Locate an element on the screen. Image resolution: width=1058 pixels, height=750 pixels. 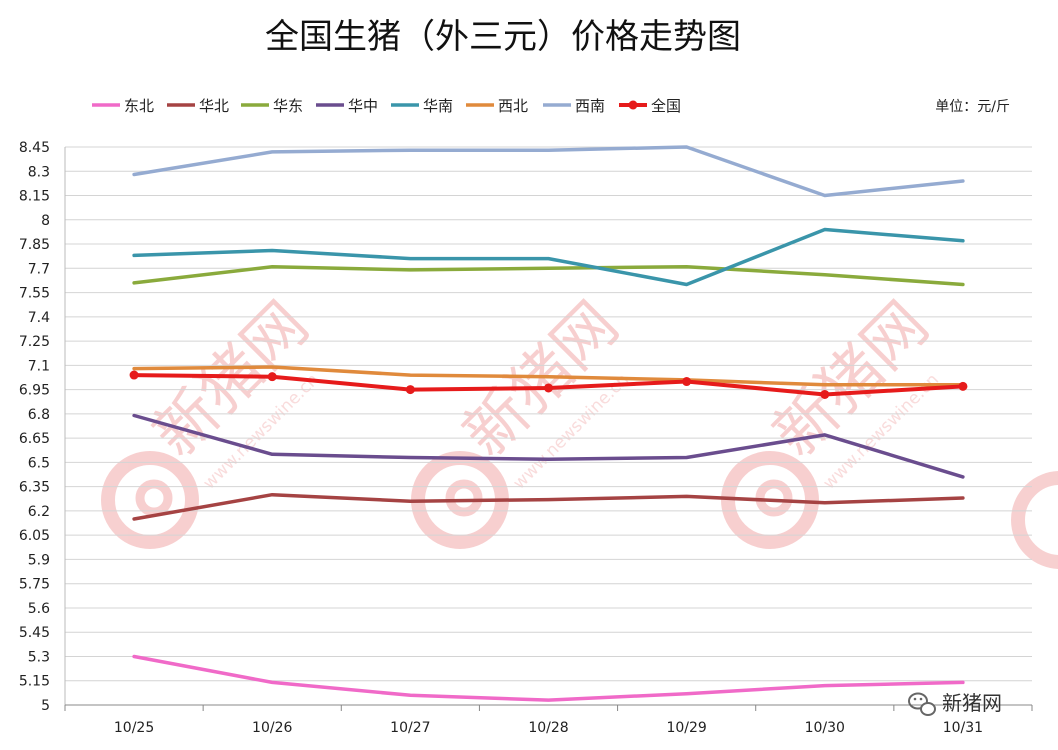
legend-item: 华南 is located at coordinates (422, 106).